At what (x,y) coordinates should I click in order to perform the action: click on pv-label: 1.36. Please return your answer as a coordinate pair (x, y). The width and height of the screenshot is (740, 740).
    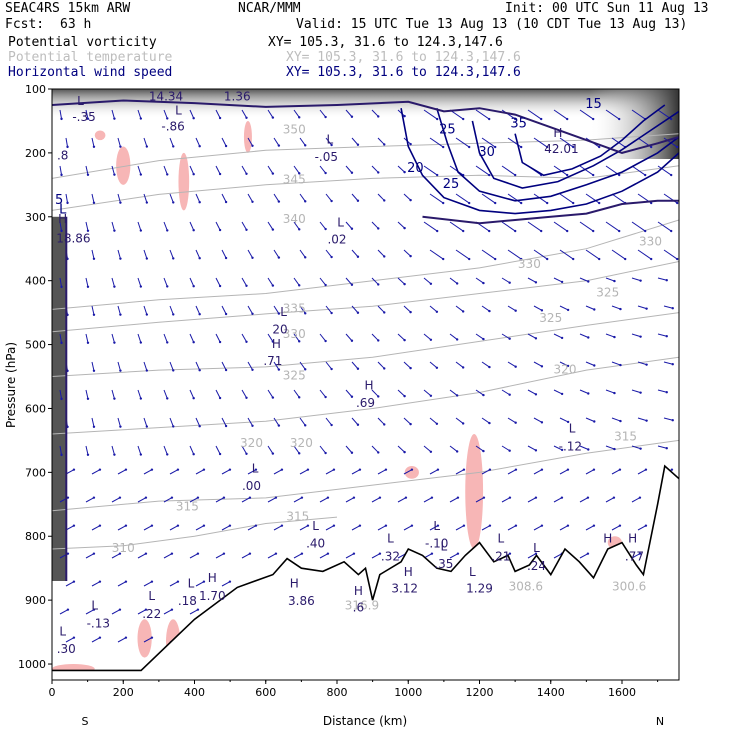
    Looking at the image, I should click on (237, 97).